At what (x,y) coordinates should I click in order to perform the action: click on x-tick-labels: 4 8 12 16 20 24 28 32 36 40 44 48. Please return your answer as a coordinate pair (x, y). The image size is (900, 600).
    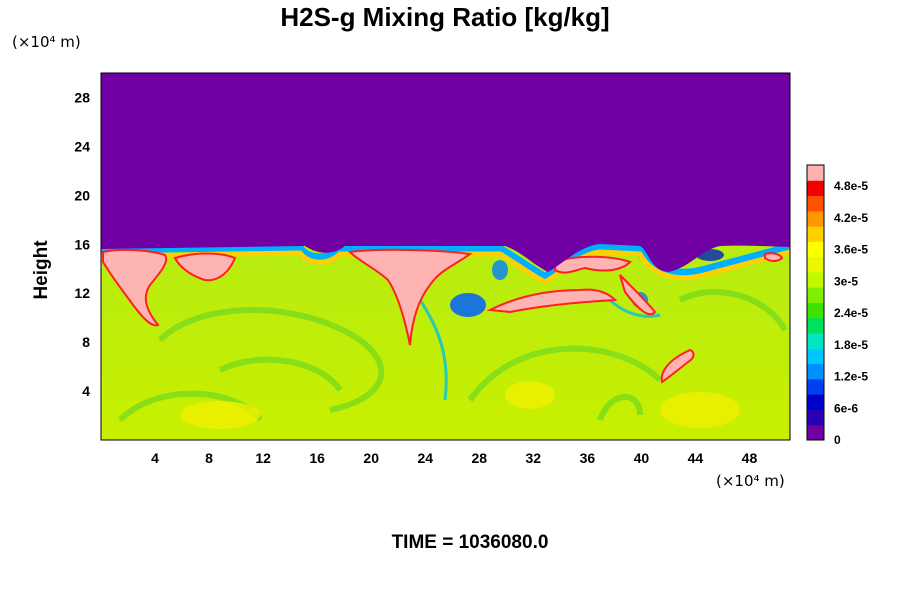
    Looking at the image, I should click on (454, 458).